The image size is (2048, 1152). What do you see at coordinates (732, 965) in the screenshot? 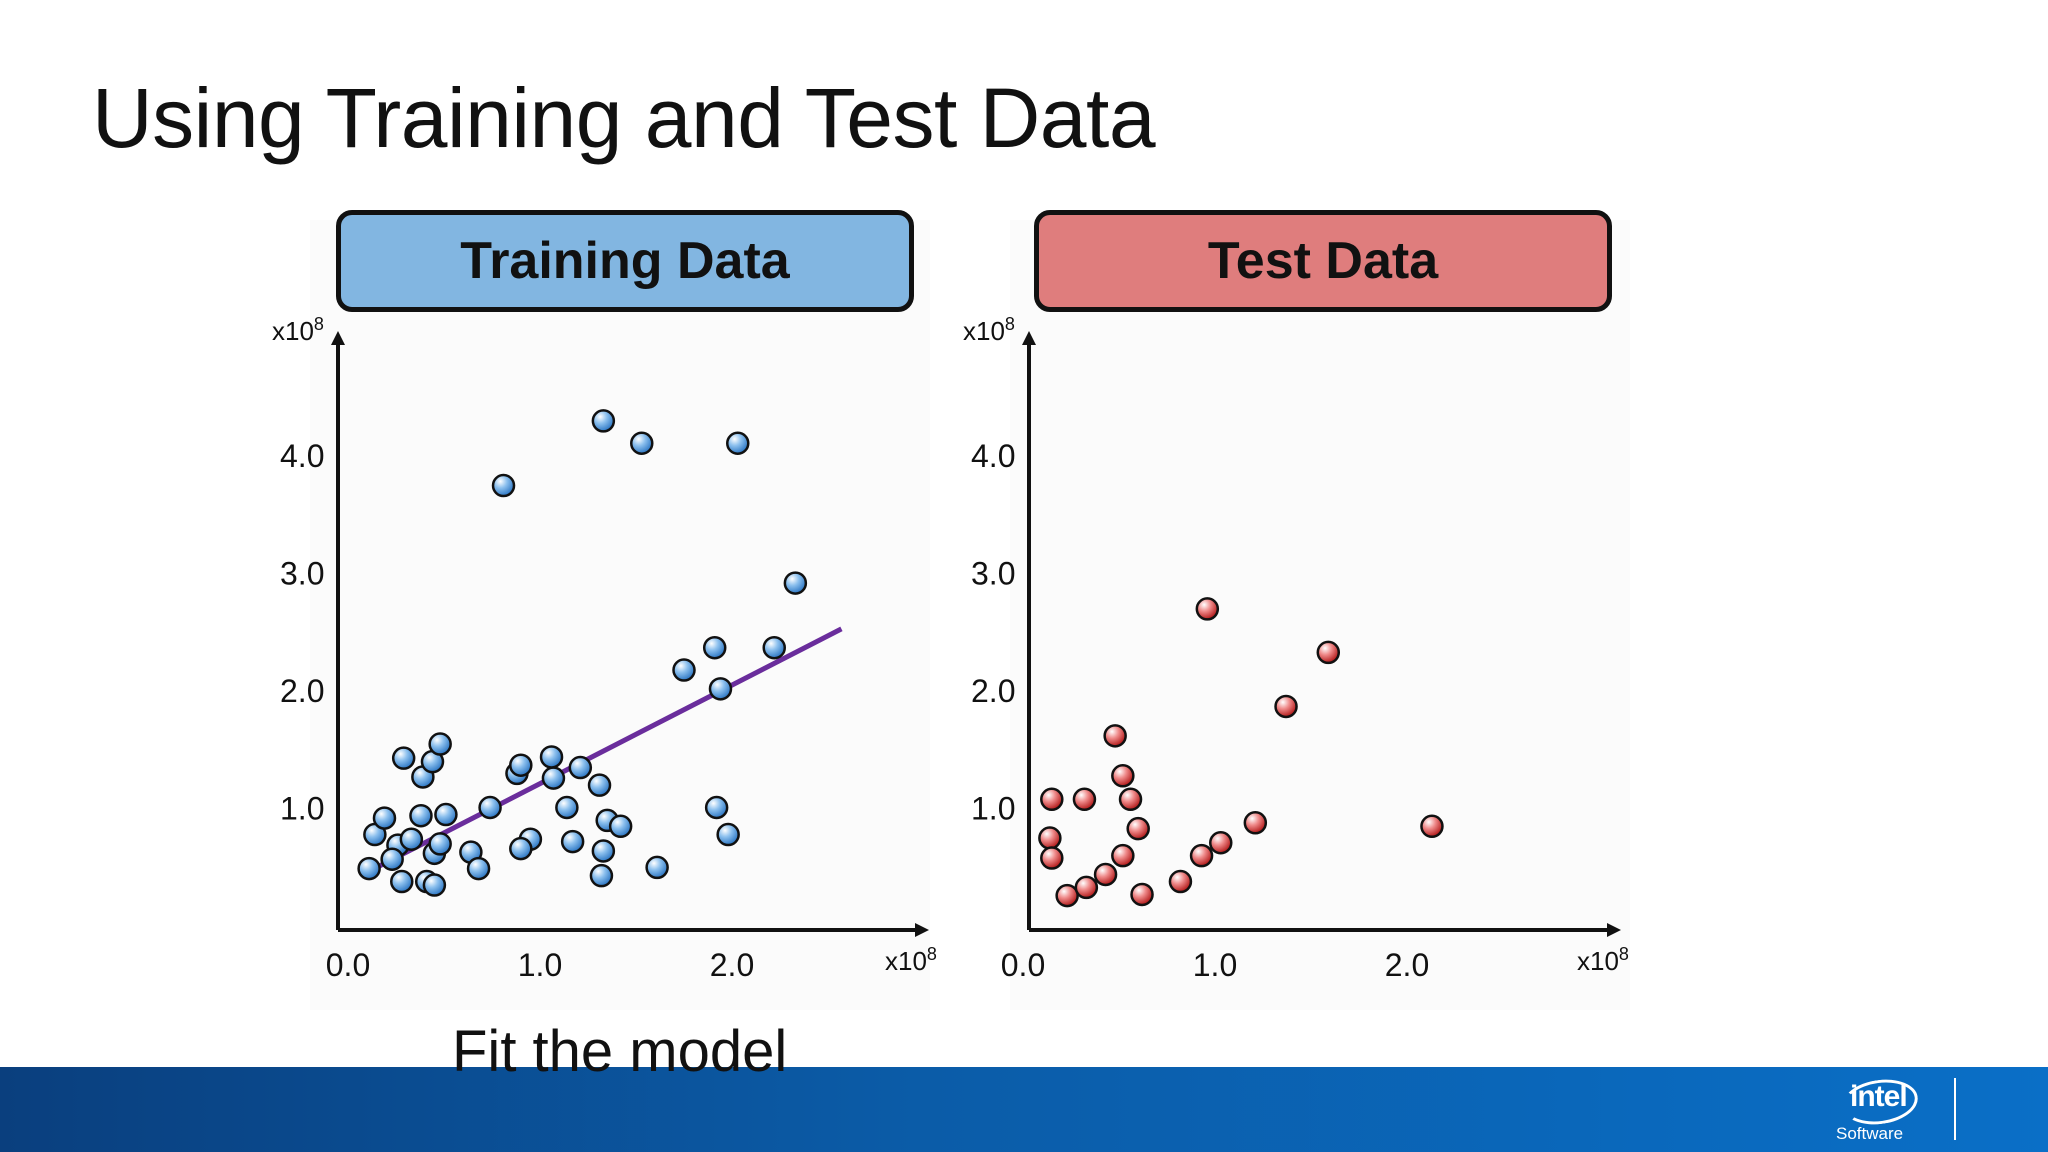
I see `training-x-tick-label: 2.0` at bounding box center [732, 965].